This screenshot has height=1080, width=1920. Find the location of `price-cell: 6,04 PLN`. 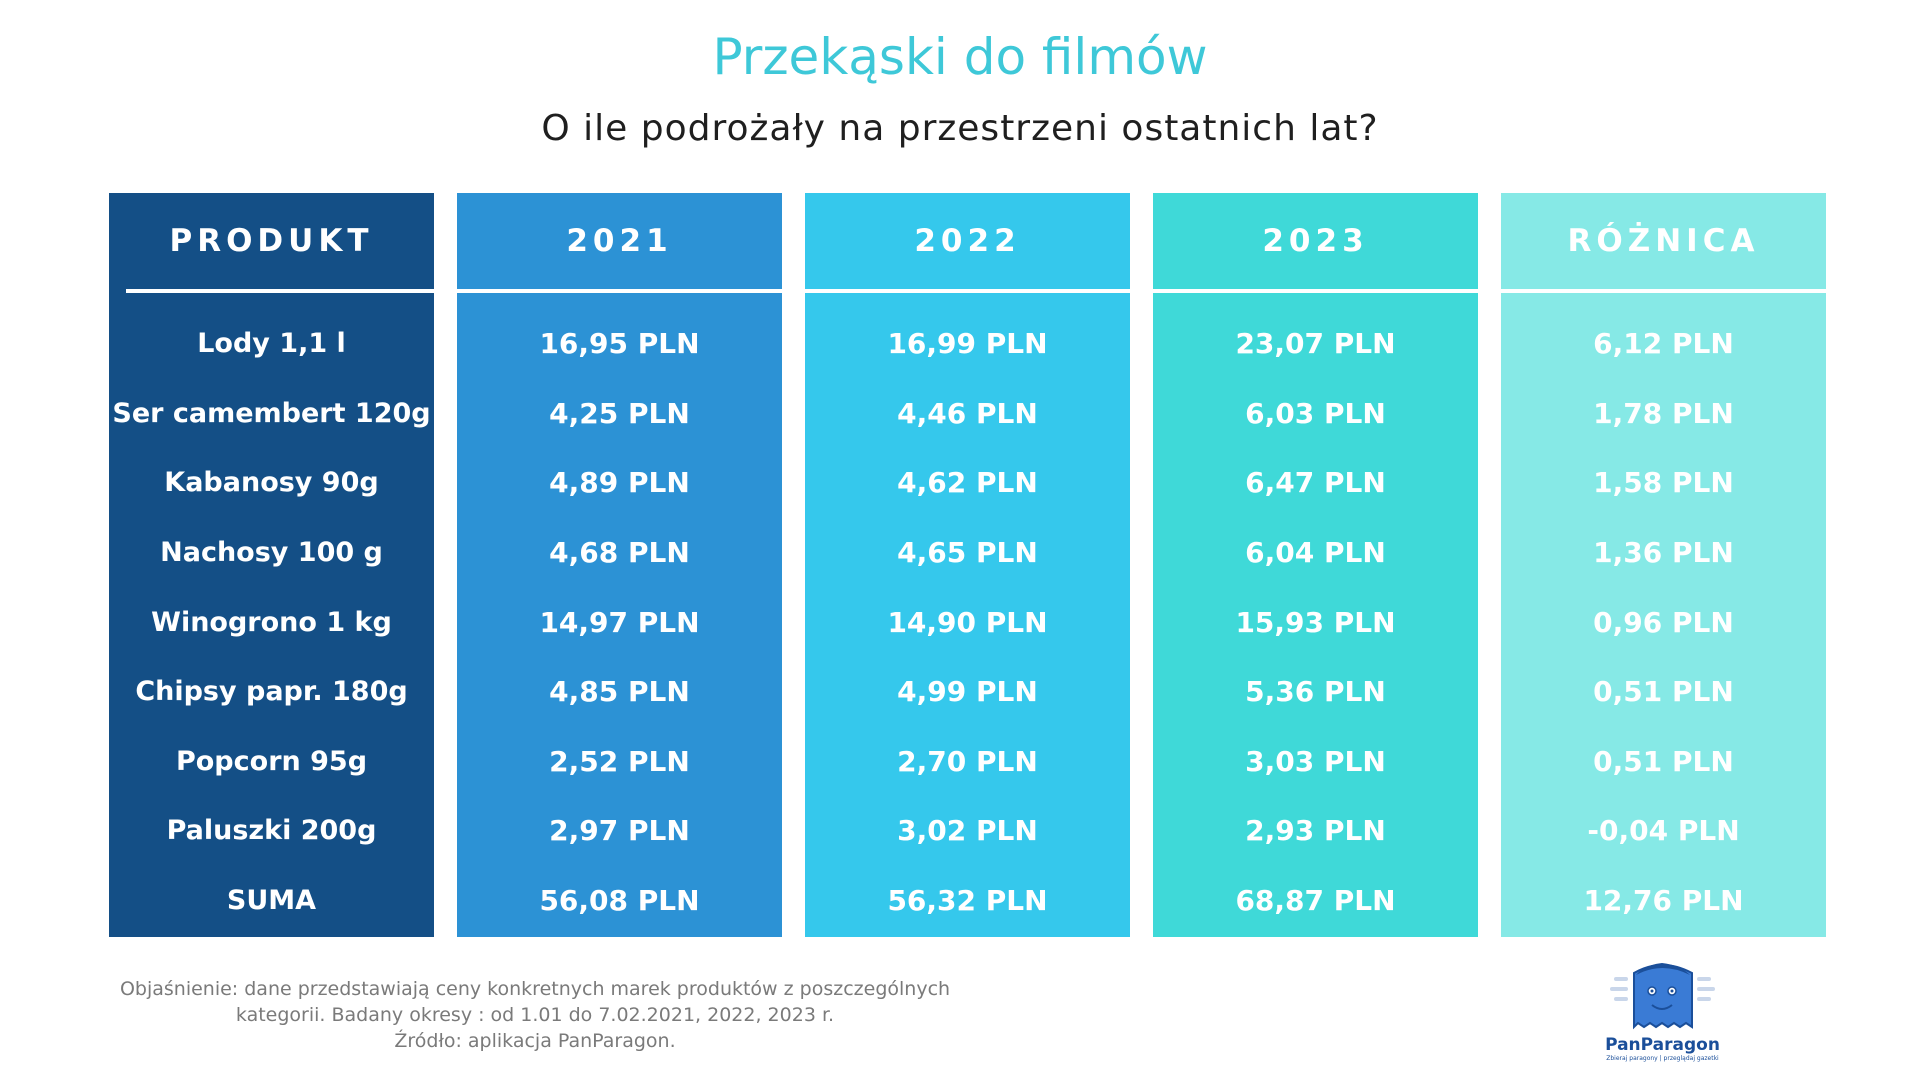

price-cell: 6,04 PLN is located at coordinates (1315, 553).